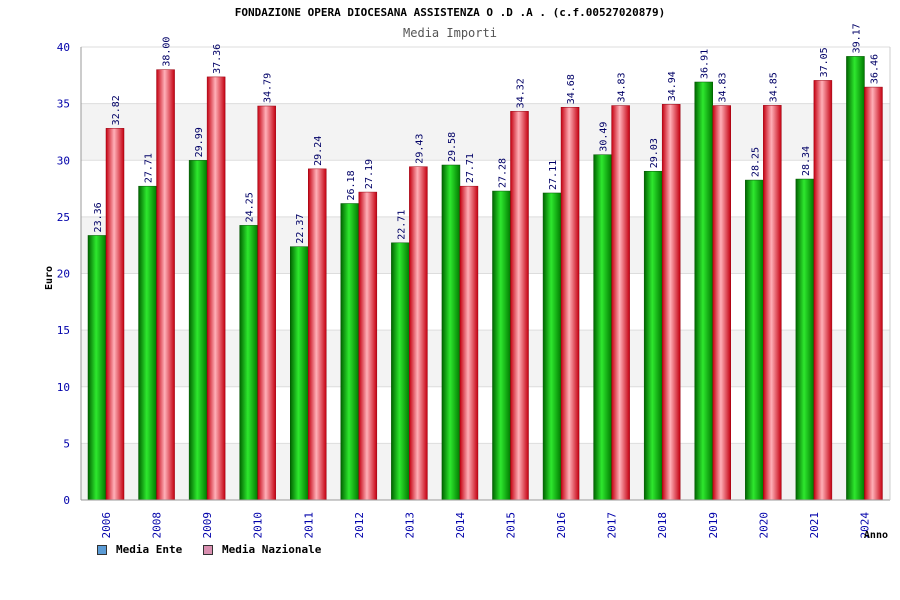  Describe the element at coordinates (864, 525) in the screenshot. I see `x-tick-label: 2024` at that location.